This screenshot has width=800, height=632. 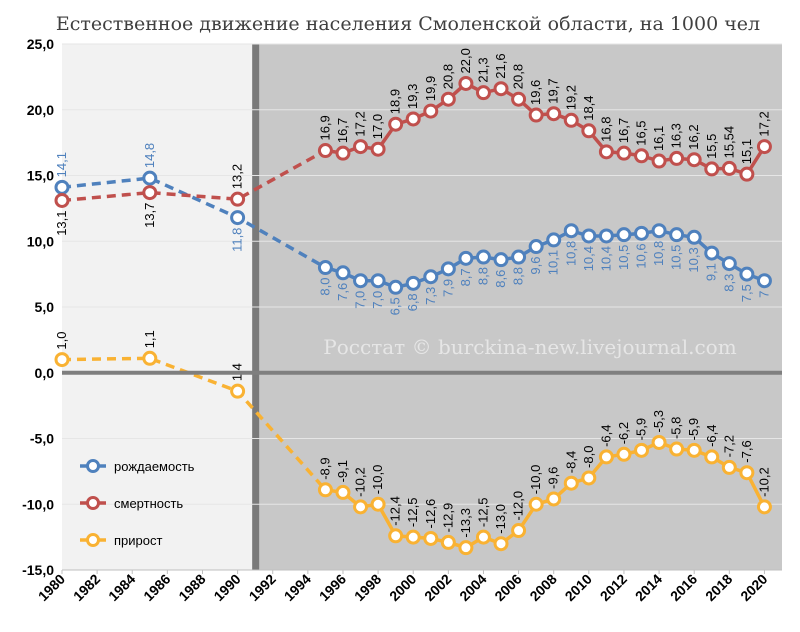 What do you see at coordinates (683, 587) in the screenshot?
I see `x-tick-label: 2016` at bounding box center [683, 587].